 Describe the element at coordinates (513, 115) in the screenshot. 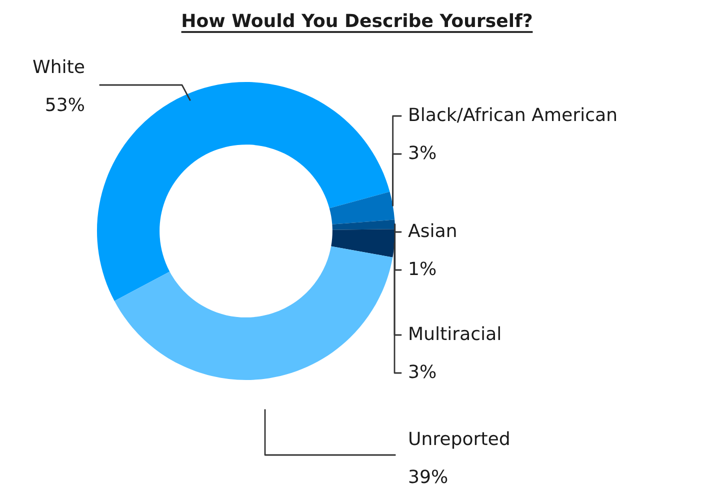

I see `slice-label: Black/African American` at that location.